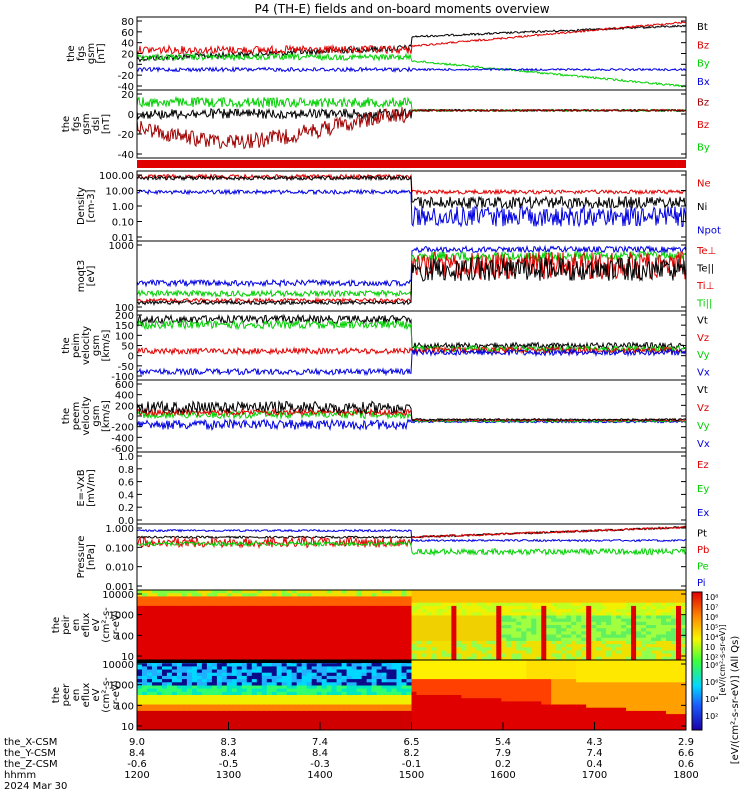 The width and height of the screenshot is (750, 804). What do you see at coordinates (122, 438) in the screenshot?
I see `ytick-label: -400` at bounding box center [122, 438].